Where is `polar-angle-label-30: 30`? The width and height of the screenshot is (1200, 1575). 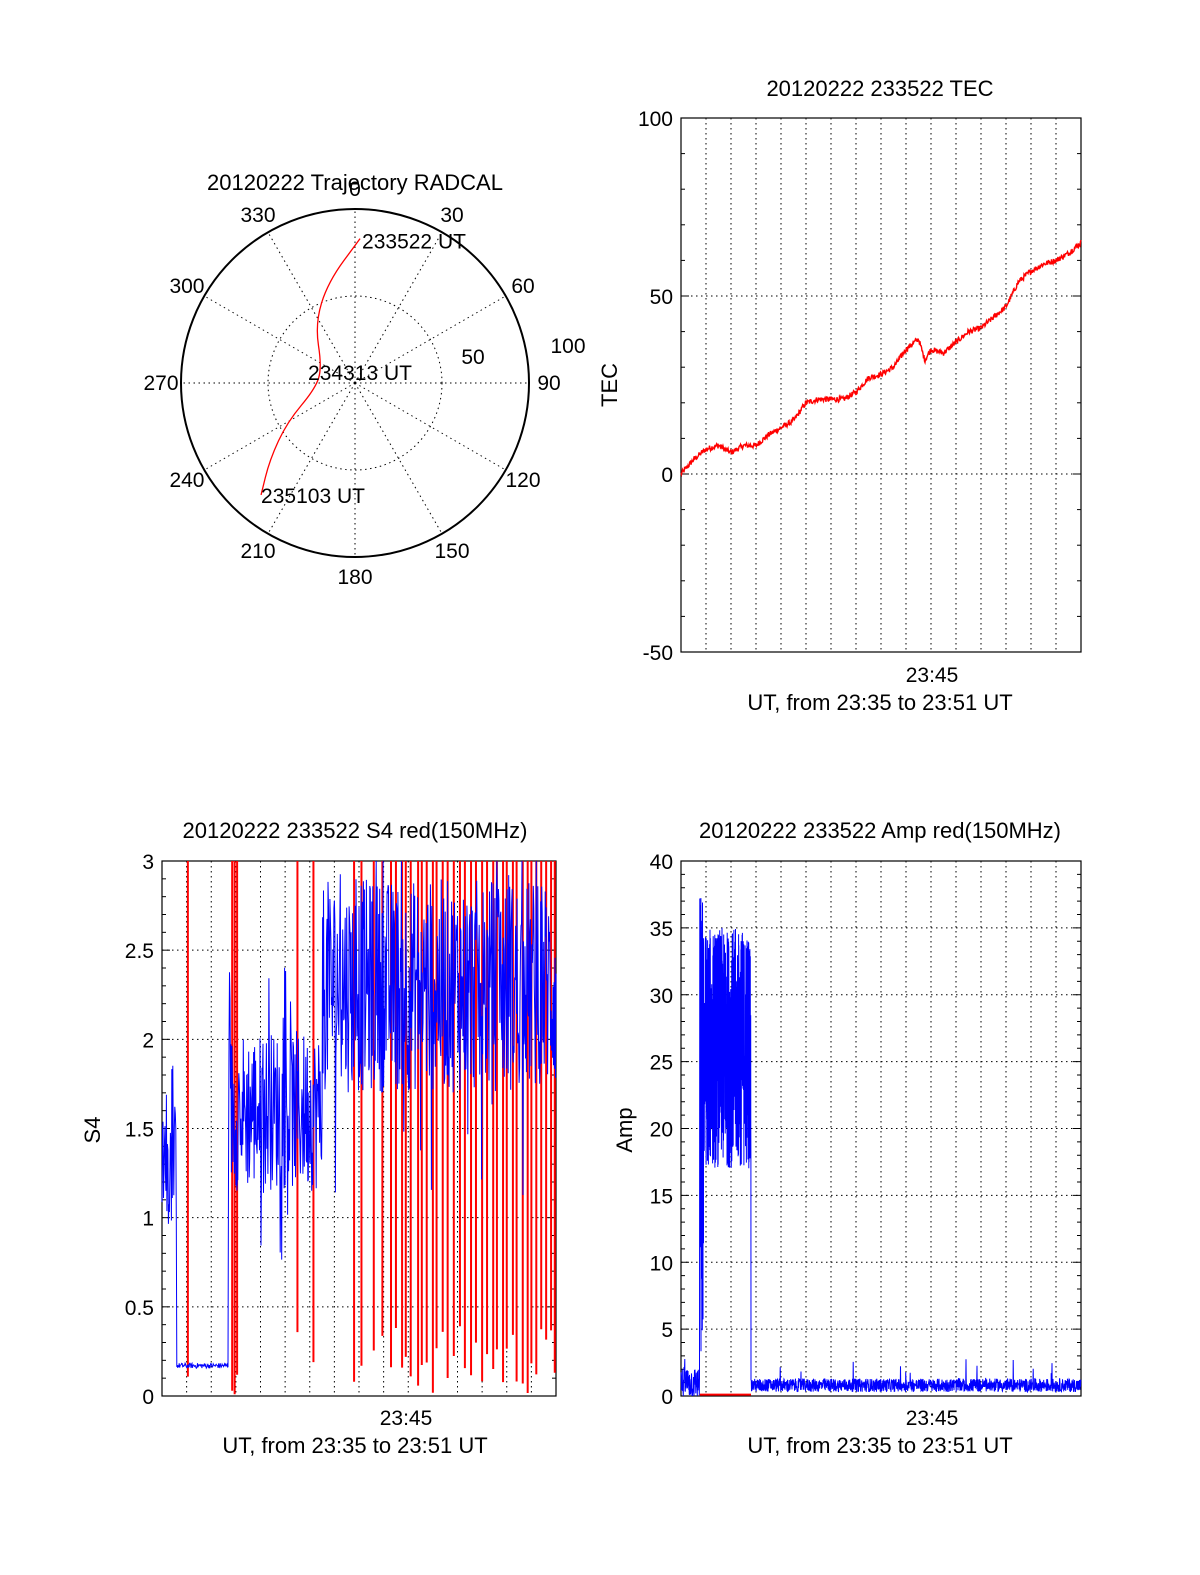 polar-angle-label-30: 30 is located at coordinates (451, 215).